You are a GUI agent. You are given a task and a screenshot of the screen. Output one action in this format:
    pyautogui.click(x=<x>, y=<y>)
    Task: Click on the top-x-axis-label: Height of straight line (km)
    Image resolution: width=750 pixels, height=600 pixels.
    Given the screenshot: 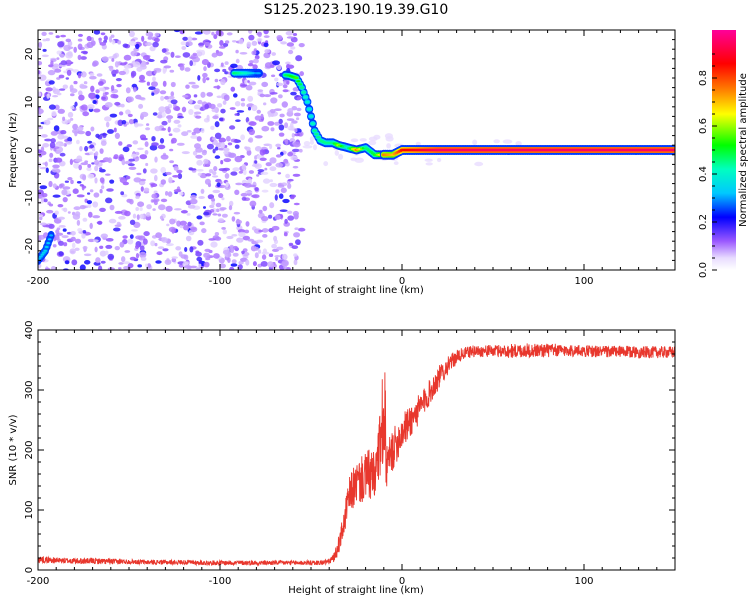 What is the action you would take?
    pyautogui.click(x=356, y=290)
    